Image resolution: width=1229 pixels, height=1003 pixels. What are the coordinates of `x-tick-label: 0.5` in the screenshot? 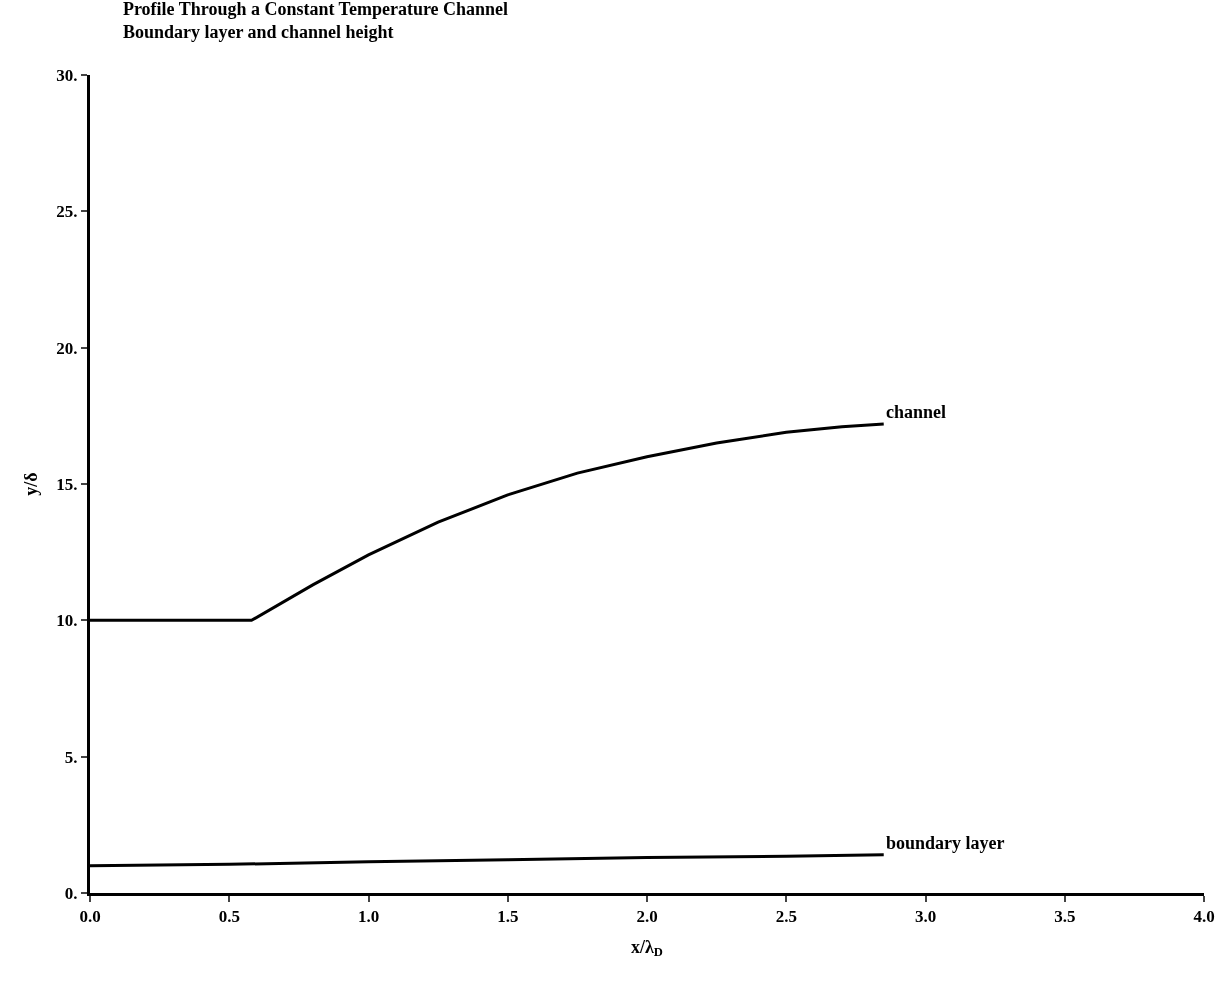 It's located at (229, 917).